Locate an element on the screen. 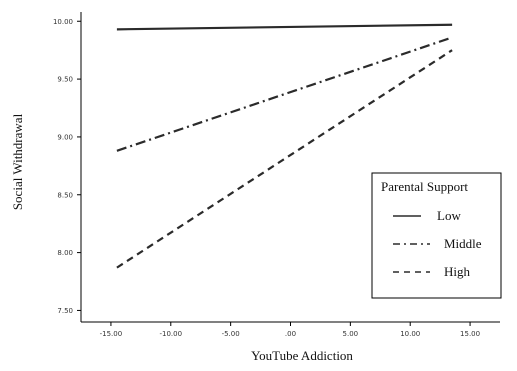  series-line-low is located at coordinates (284, 27).